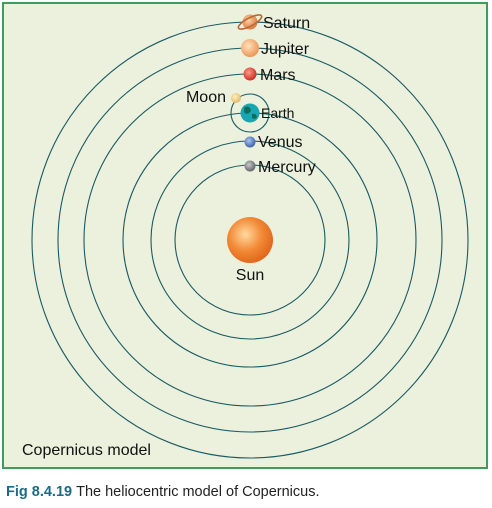 This screenshot has width=492, height=508. I want to click on earth-label: Earth, so click(277, 113).